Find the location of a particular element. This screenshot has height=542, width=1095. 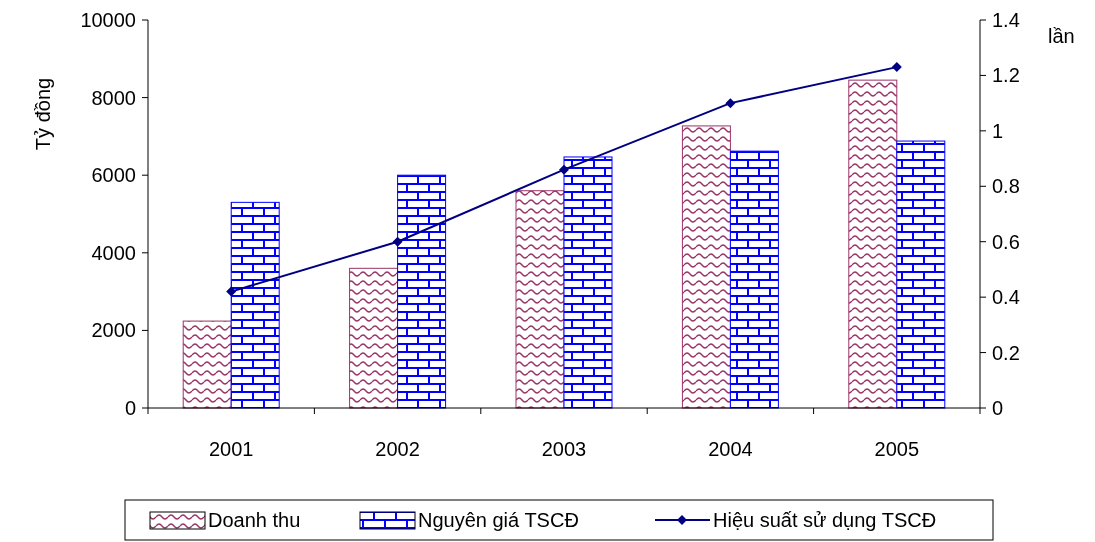

legend-label: Doanh thu is located at coordinates (254, 520).